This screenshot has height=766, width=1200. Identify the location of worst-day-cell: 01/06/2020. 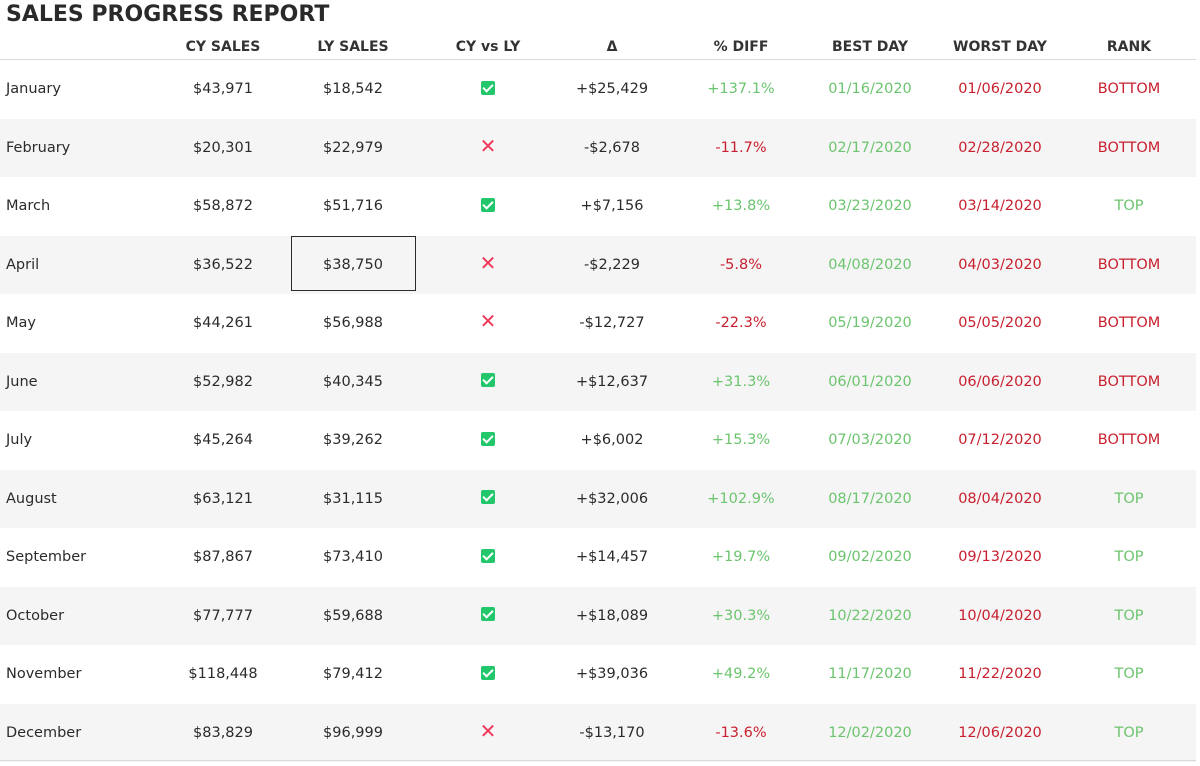
(1000, 89).